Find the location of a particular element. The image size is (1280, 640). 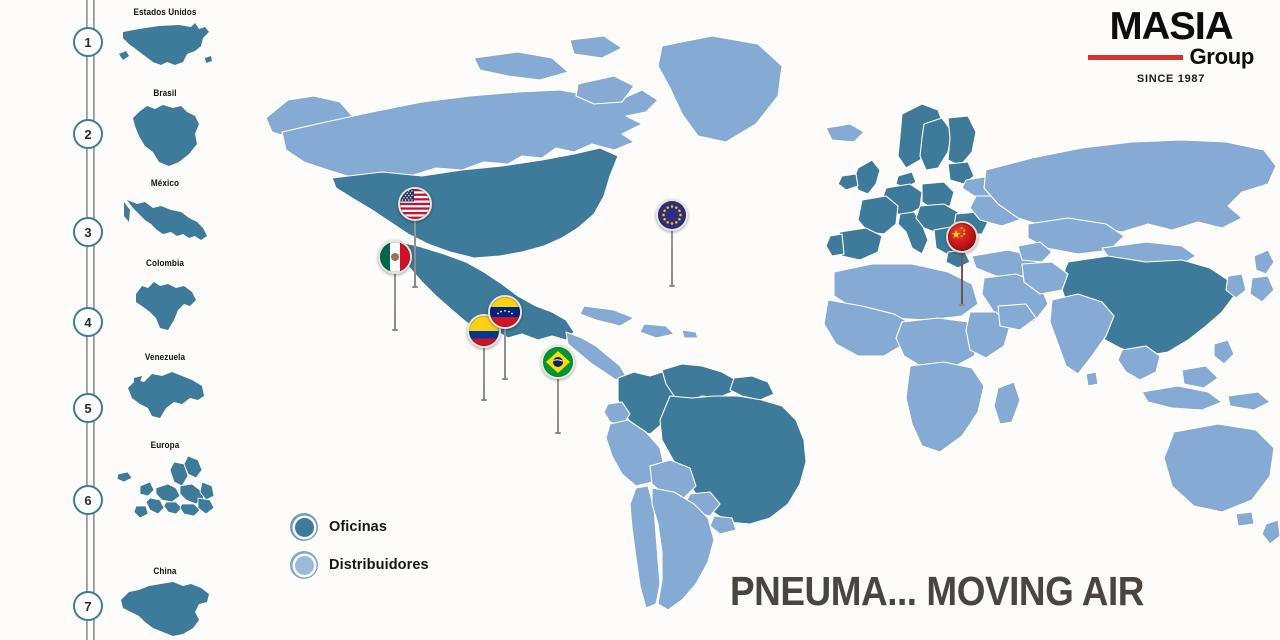

region-southern-africa is located at coordinates (945, 407).